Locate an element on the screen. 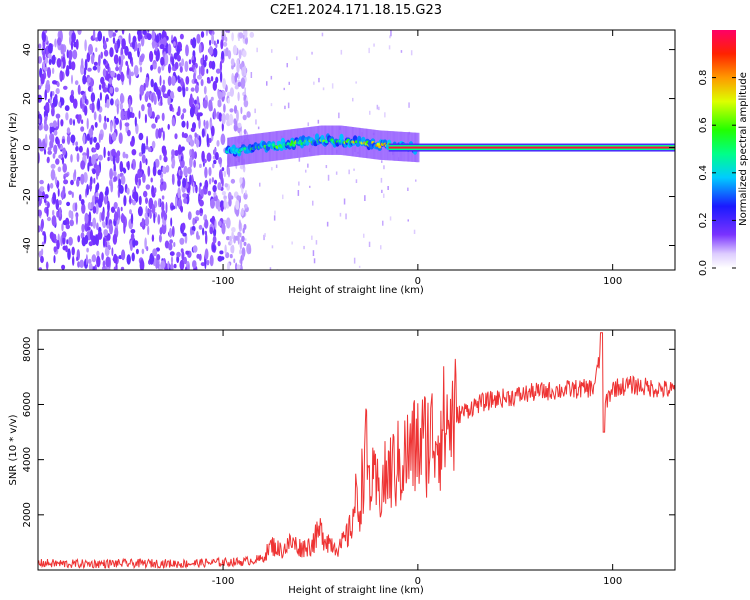 The image size is (750, 600). colorbar-tick-label: 0.0 is located at coordinates (703, 268).